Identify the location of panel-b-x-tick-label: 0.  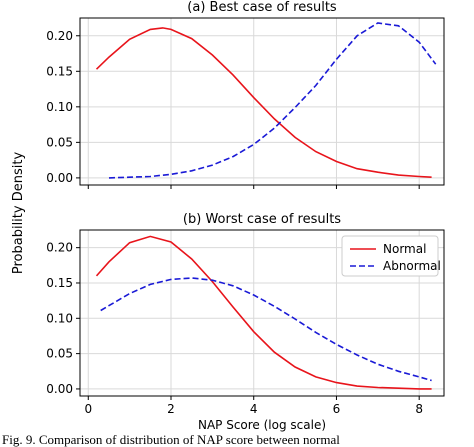
(88, 409).